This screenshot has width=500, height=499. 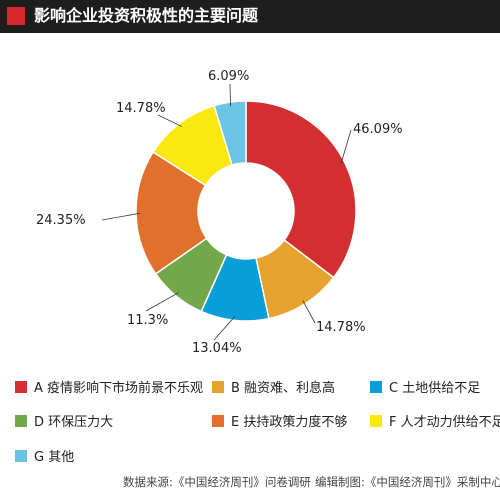 What do you see at coordinates (119, 388) in the screenshot?
I see `legend-label: A 疫情影响下市场前景不乐观` at bounding box center [119, 388].